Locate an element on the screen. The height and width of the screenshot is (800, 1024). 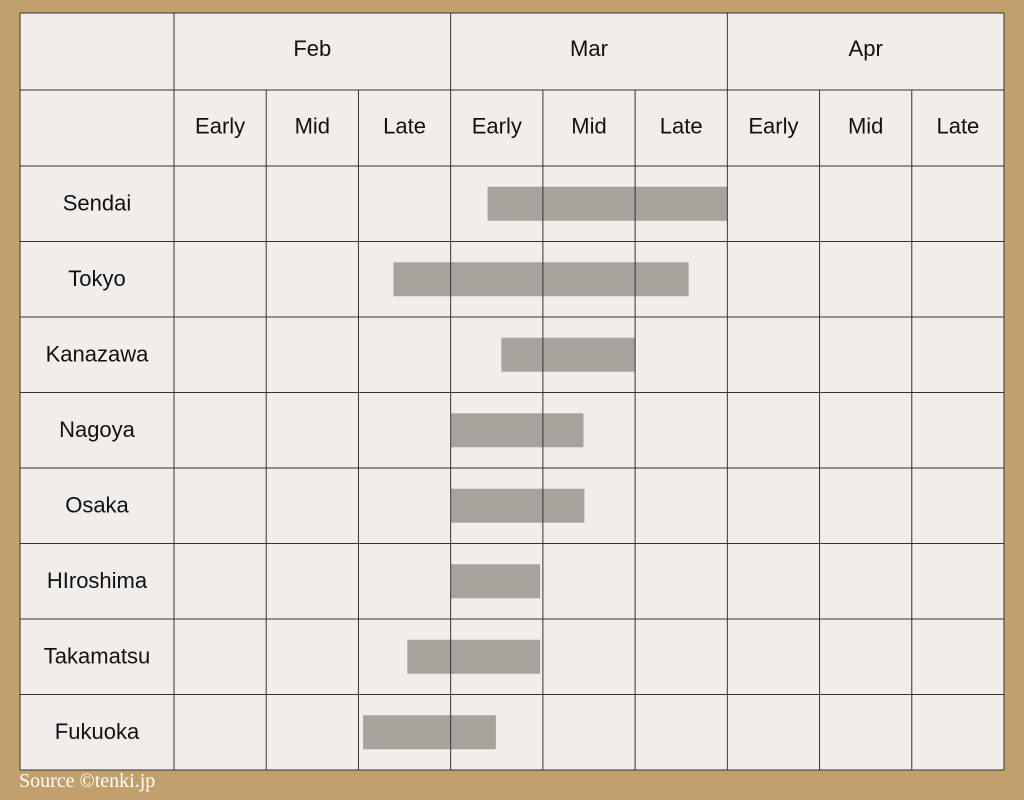
period-header-1: Mid is located at coordinates (312, 126).